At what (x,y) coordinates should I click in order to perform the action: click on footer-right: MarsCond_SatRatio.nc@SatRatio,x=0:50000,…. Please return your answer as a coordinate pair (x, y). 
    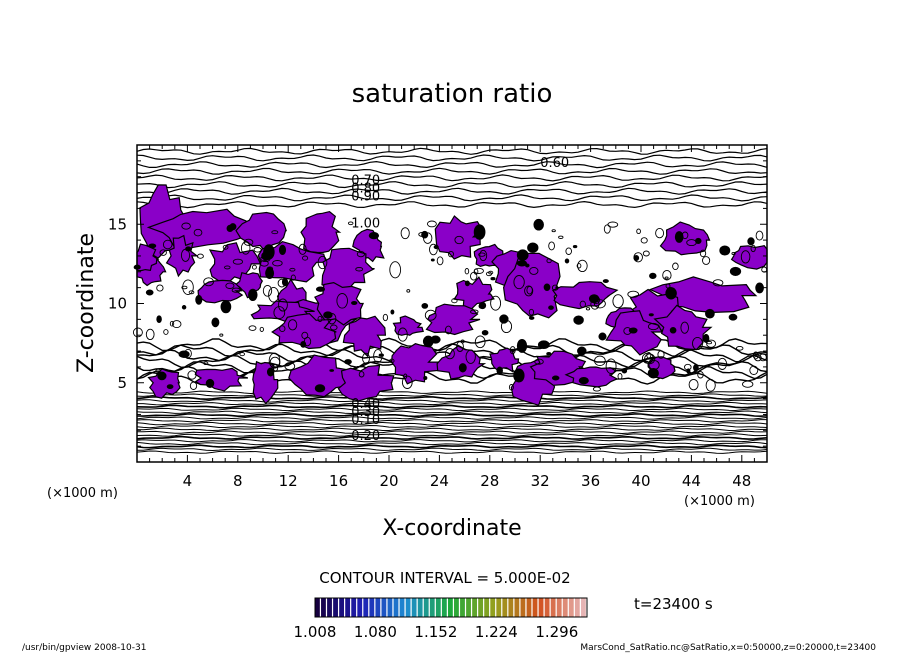
    Looking at the image, I should click on (728, 648).